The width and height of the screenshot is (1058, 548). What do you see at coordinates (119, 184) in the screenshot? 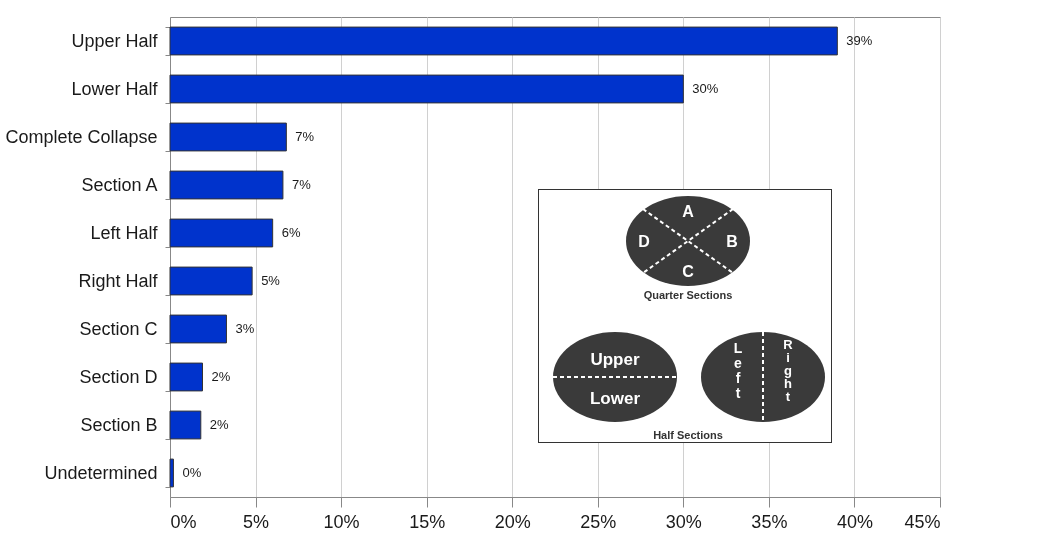
I see `y-tick-label: Section A` at bounding box center [119, 184].